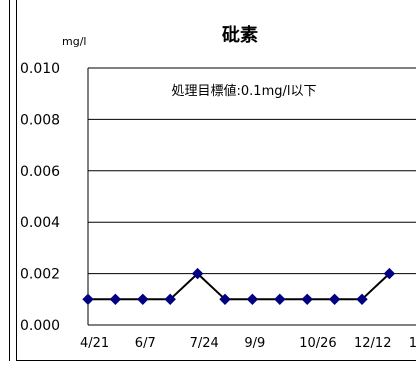 Image resolution: width=416 pixels, height=387 pixels. Describe the element at coordinates (40, 326) in the screenshot. I see `y-tick-label: 0.000` at that location.